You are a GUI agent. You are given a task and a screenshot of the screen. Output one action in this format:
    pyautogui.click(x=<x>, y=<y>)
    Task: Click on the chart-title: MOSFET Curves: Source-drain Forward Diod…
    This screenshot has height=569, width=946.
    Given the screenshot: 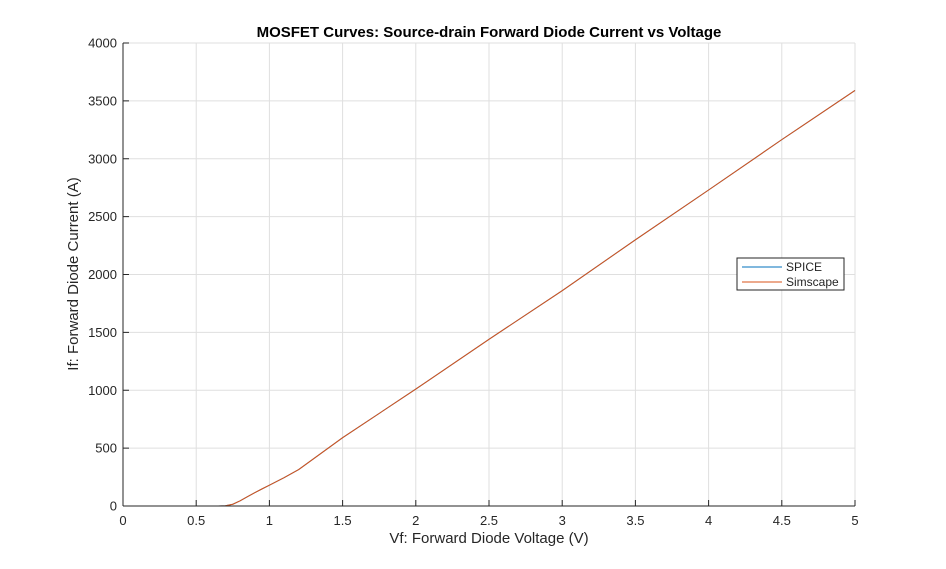 What is the action you would take?
    pyautogui.click(x=489, y=32)
    